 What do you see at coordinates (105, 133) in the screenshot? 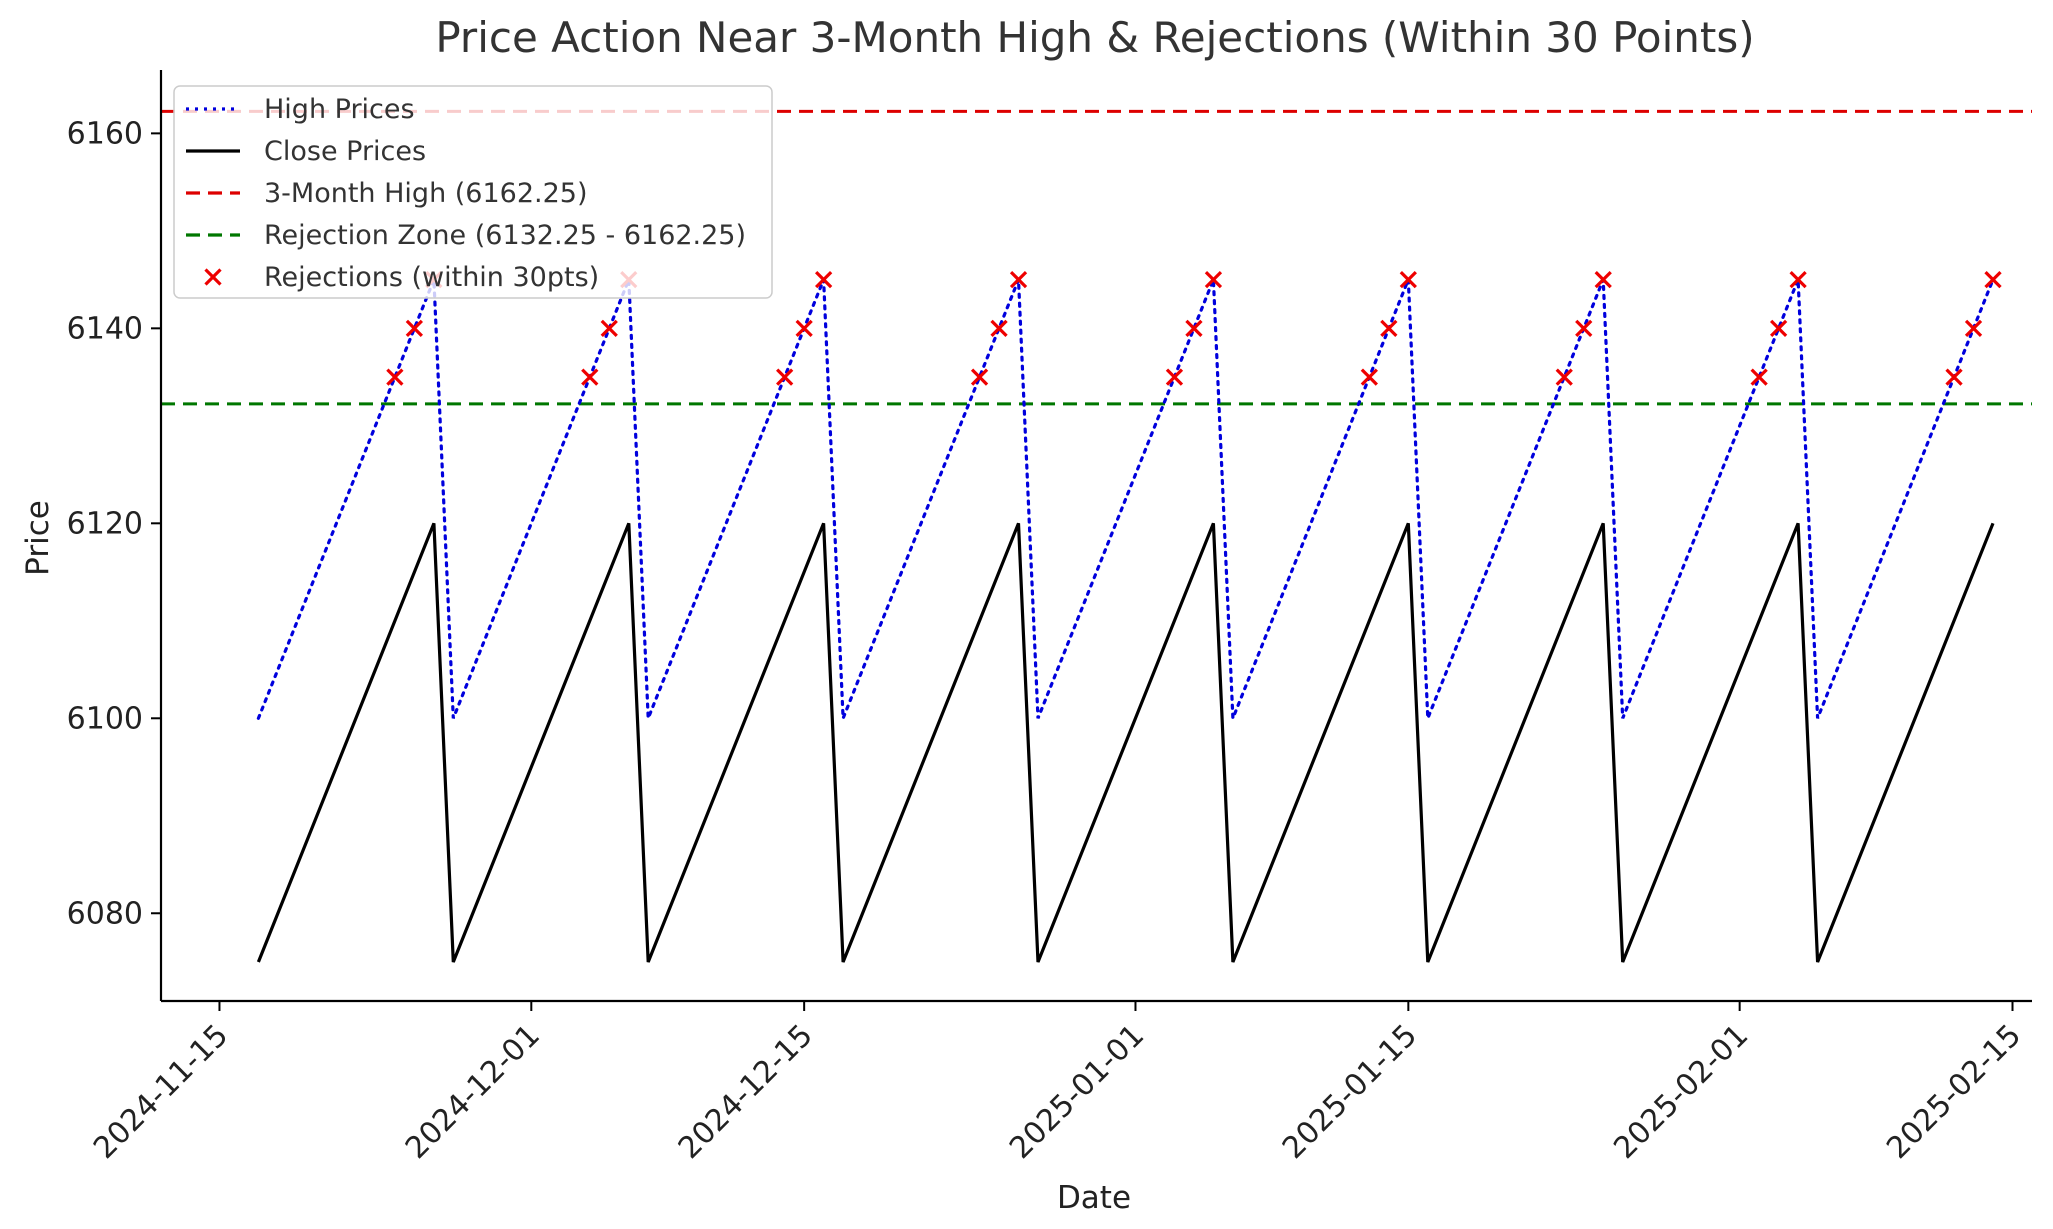
I see `y-tick-label: 6160` at bounding box center [105, 133].